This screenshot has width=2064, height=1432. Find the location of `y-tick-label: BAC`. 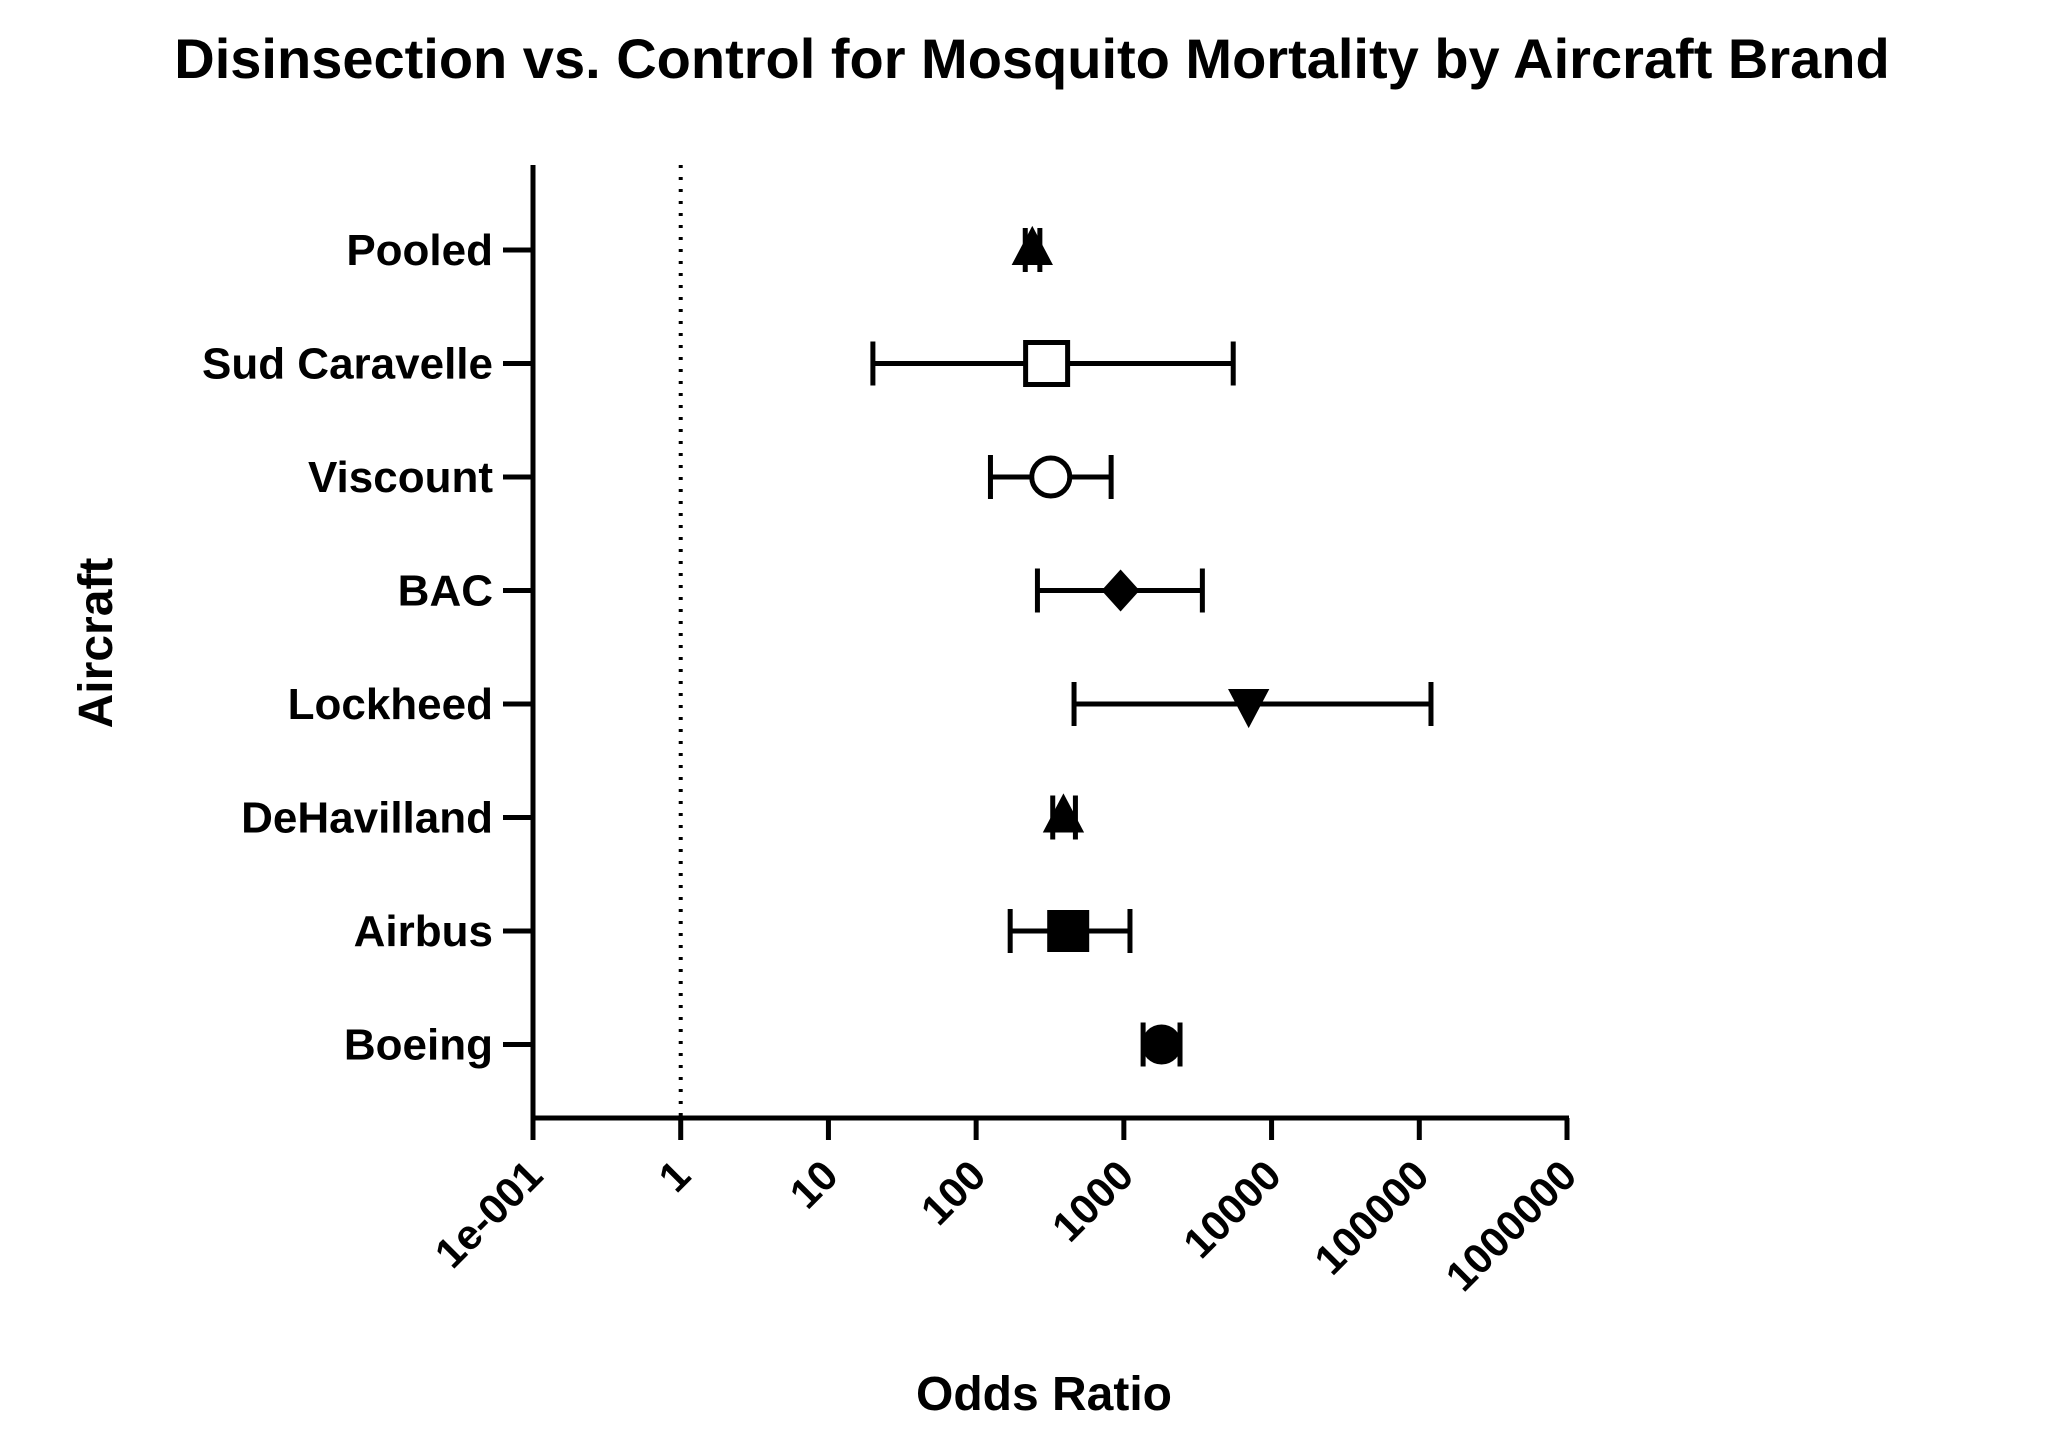

y-tick-label: BAC is located at coordinates (445, 591).